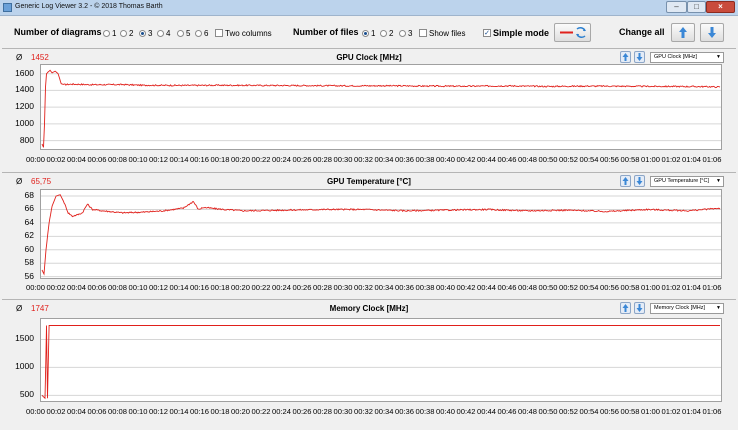  What do you see at coordinates (183, 33) in the screenshot?
I see `diagrams-radio-5: 5` at bounding box center [183, 33].